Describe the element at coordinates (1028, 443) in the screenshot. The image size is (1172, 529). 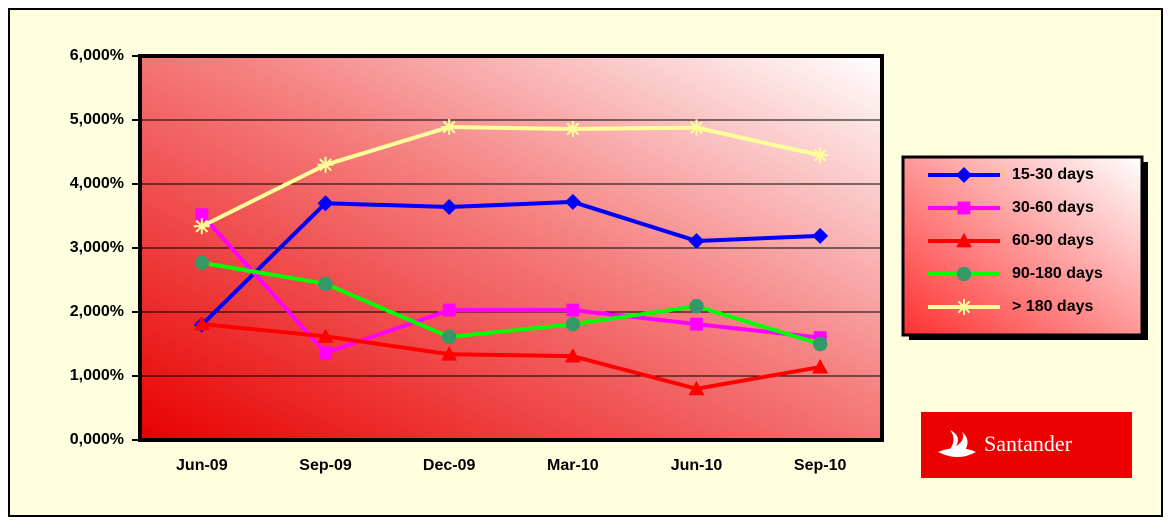
I see `logo-text: Santander` at that location.